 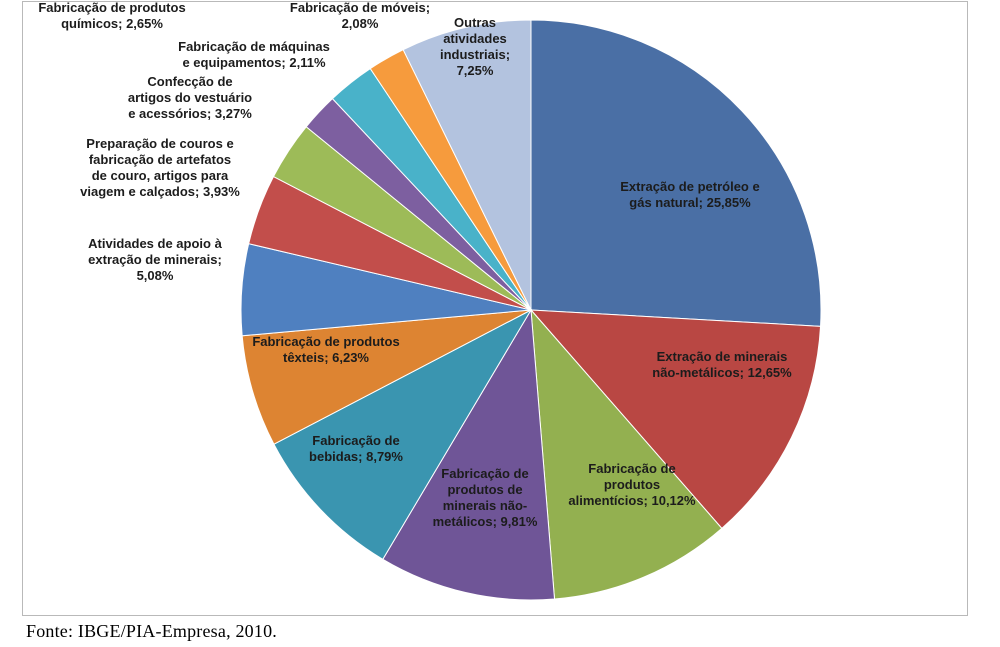 I want to click on slice-label-line: Atividades de apoio à, so click(x=155, y=243).